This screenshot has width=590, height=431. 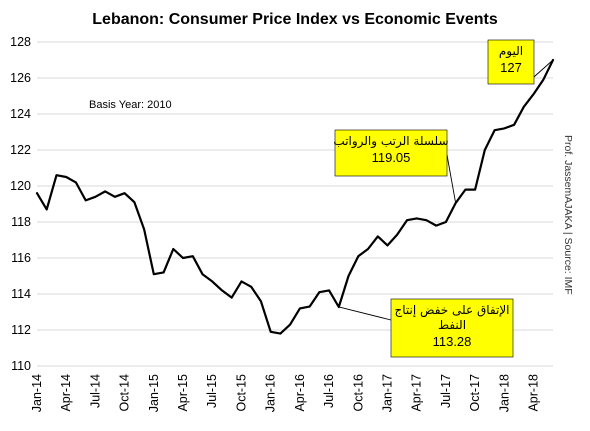 I want to click on x-tick-label: Jul-17, so click(x=446, y=391).